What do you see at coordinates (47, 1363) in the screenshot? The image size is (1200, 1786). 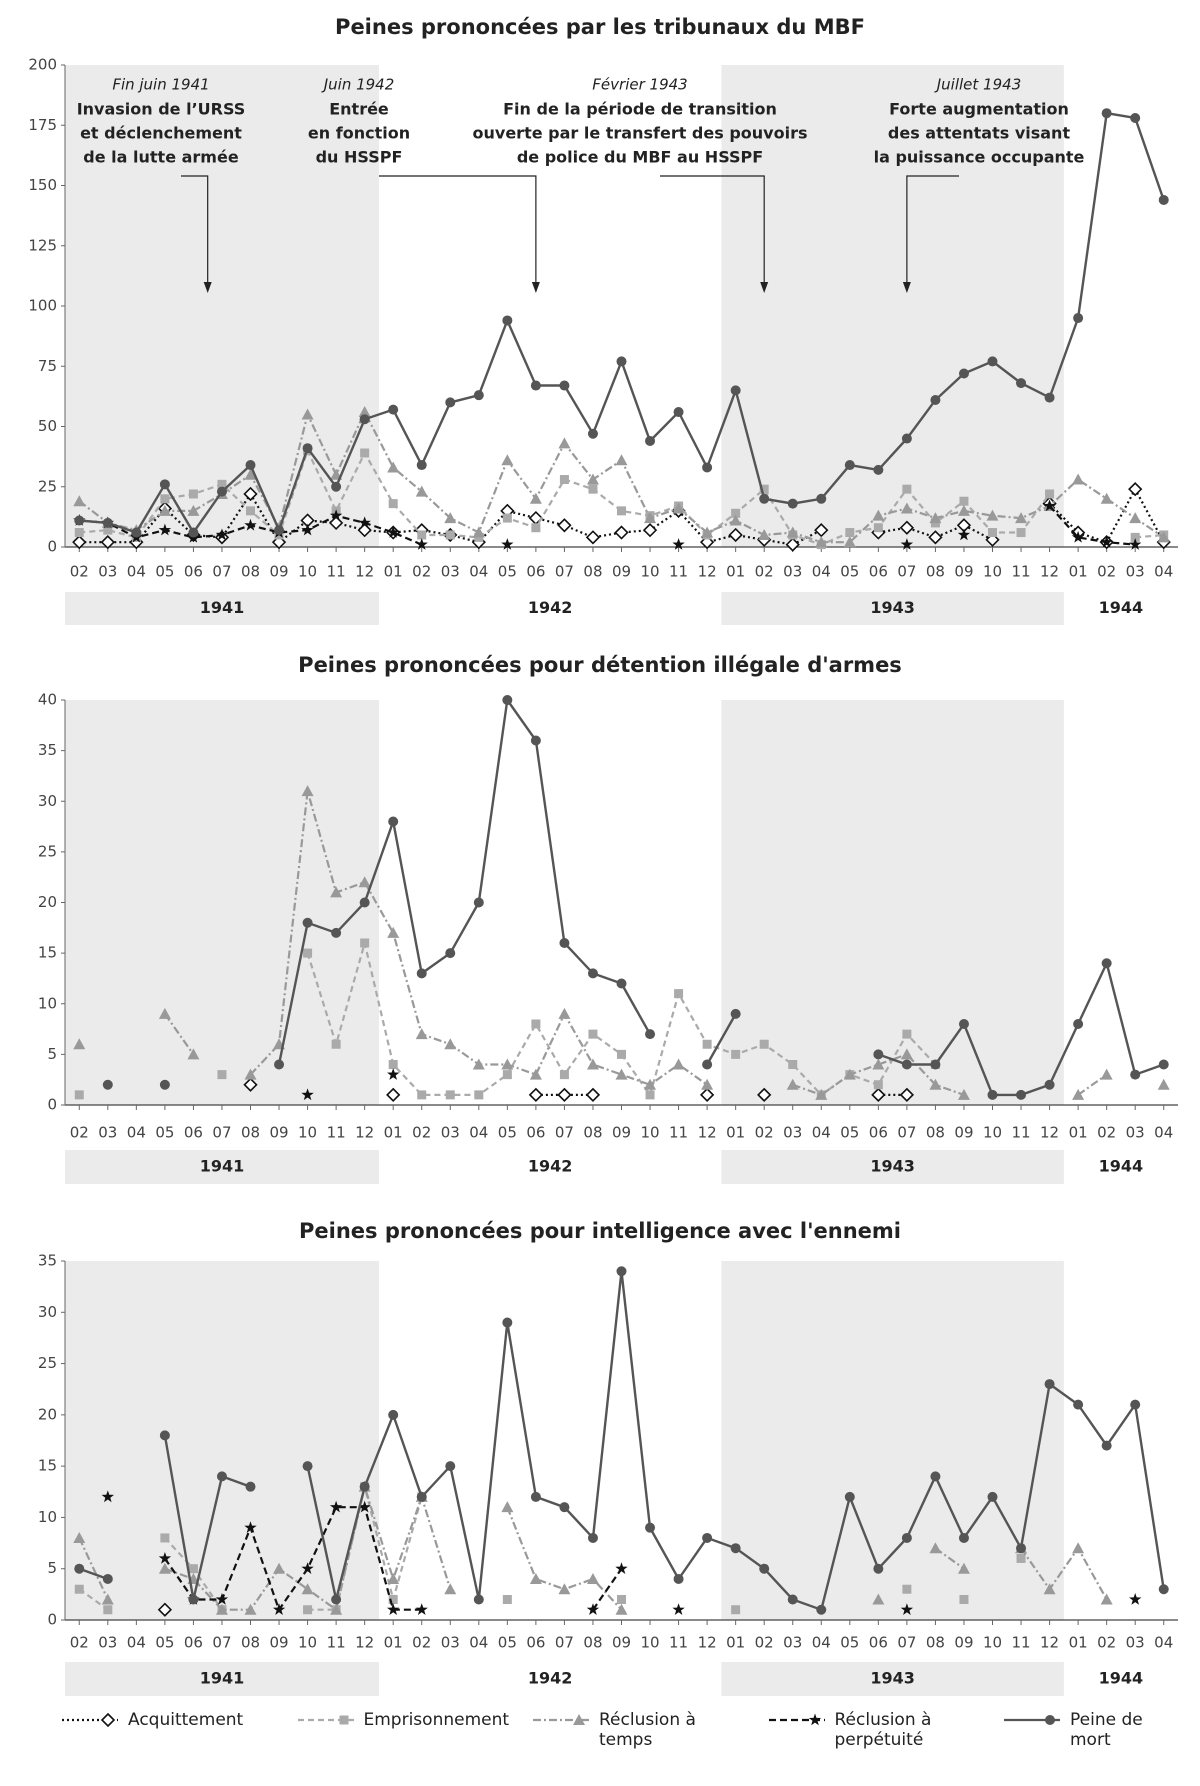 I see `y-tick-label: 25` at bounding box center [47, 1363].